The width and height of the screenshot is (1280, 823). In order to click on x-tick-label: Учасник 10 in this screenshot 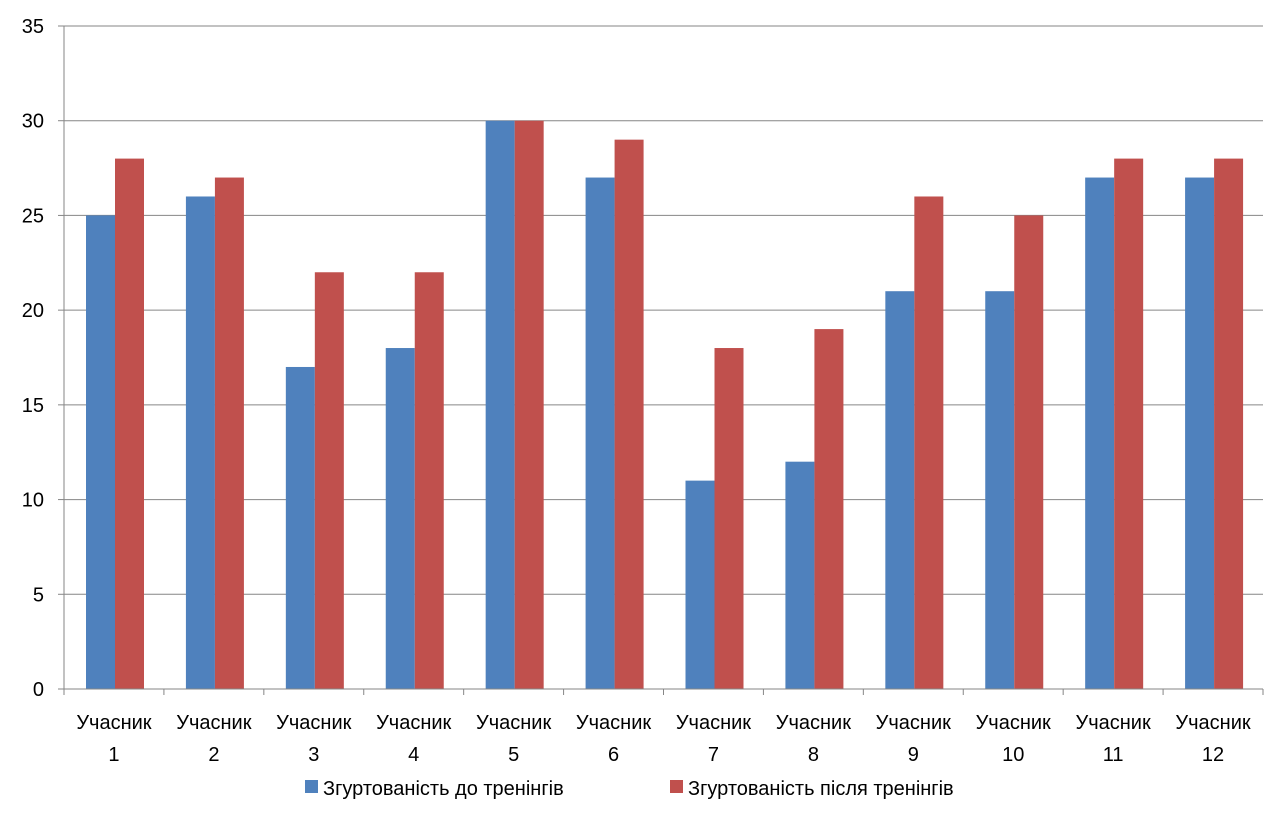, I will do `click(1013, 739)`.